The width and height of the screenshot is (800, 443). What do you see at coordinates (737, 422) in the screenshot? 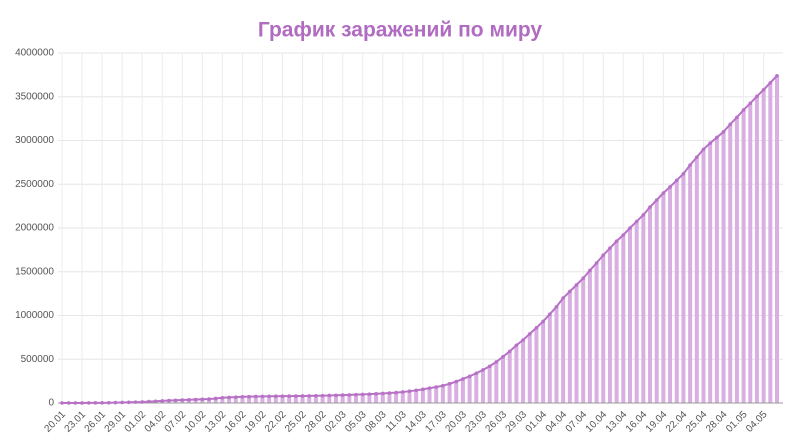
I see `x-tick-label: 01.05` at bounding box center [737, 422].